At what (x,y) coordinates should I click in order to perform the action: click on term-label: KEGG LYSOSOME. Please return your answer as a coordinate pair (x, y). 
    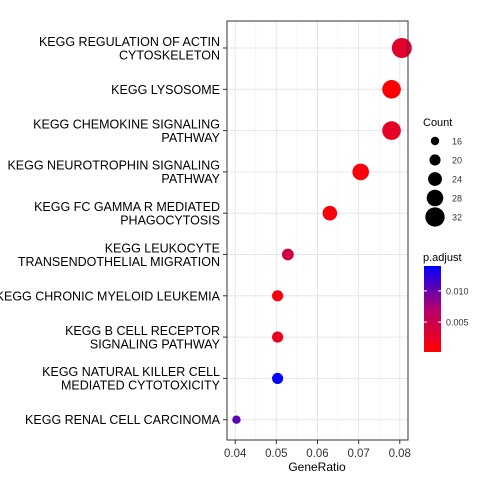
    Looking at the image, I should click on (165, 90).